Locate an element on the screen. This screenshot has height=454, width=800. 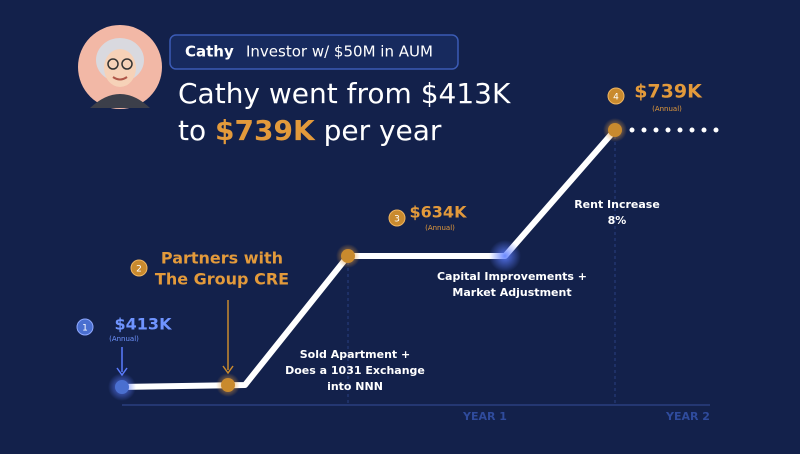
headline: Cathy went from $413K is located at coordinates (344, 93).